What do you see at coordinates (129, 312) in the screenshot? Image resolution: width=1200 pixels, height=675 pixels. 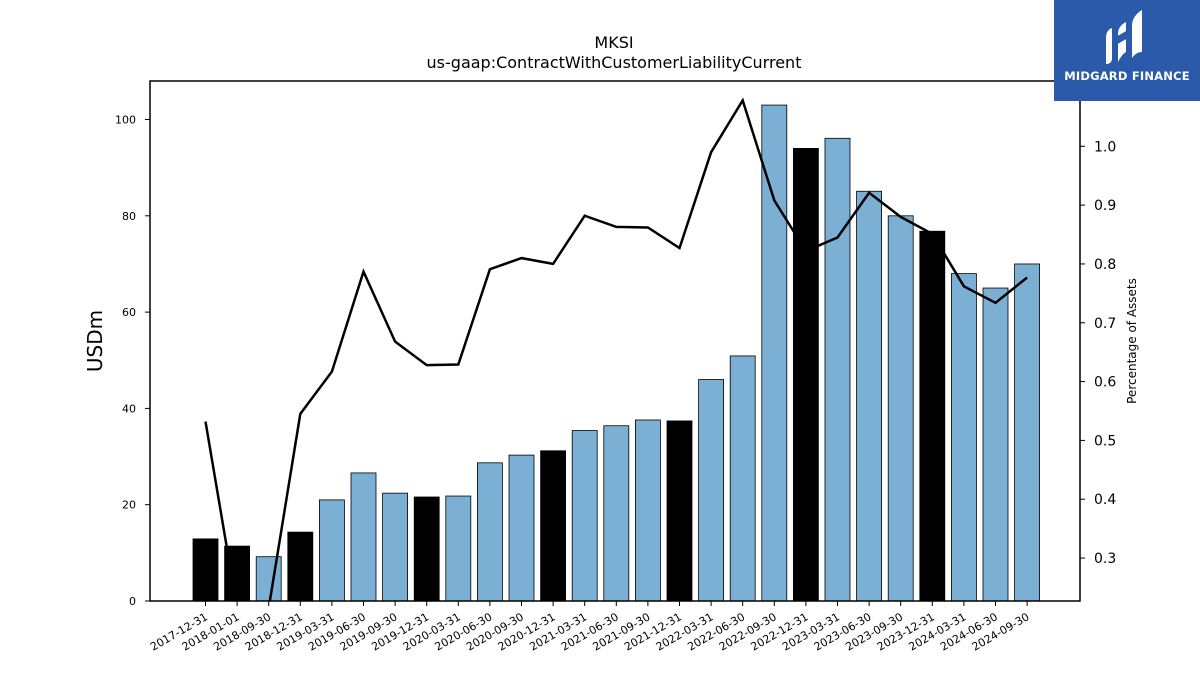 I see `y-tick-label: 60` at bounding box center [129, 312].